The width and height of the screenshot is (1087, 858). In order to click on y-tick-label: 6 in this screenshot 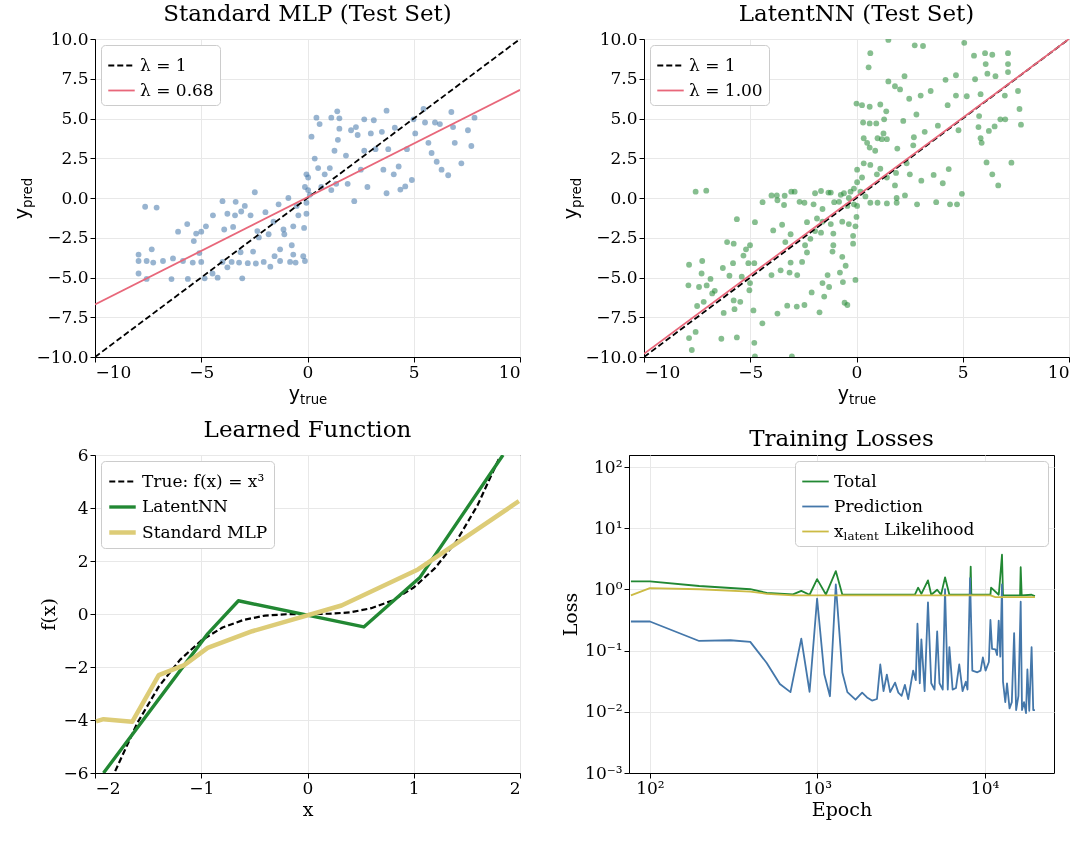, I will do `click(83, 454)`.